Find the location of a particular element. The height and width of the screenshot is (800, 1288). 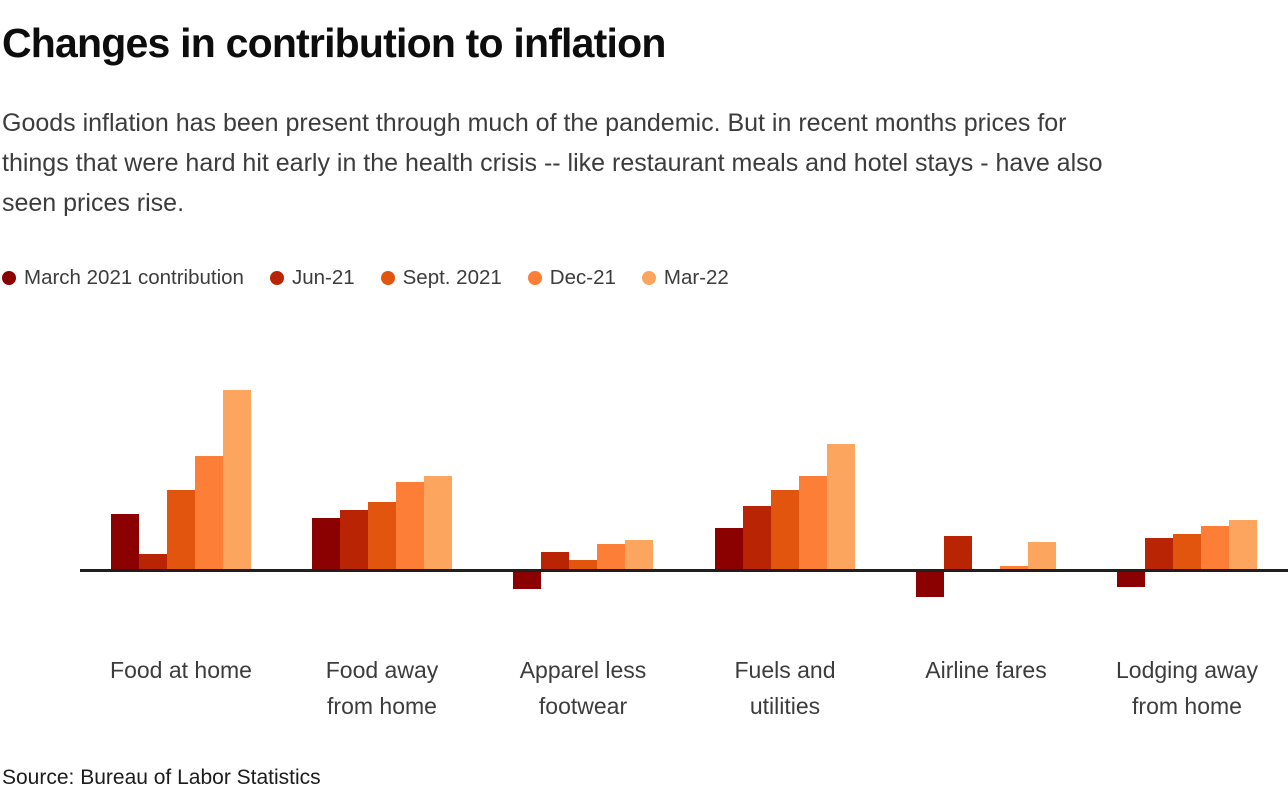

legend-label: Jun-21 is located at coordinates (323, 277).